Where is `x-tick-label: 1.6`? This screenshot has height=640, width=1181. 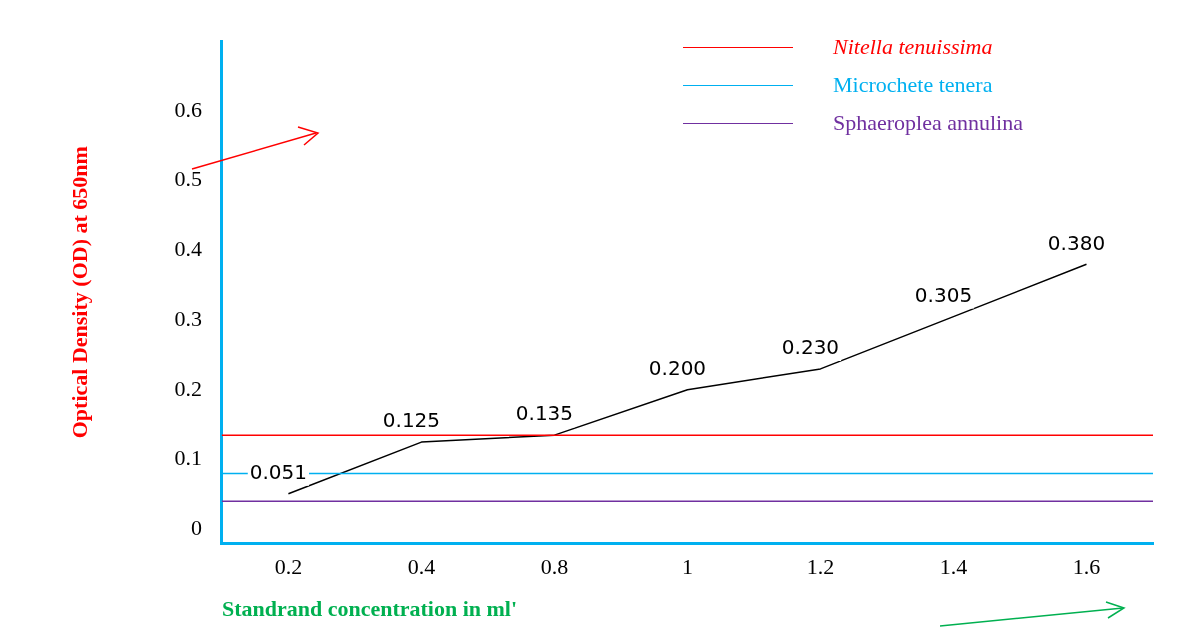 x-tick-label: 1.6 is located at coordinates (1086, 567).